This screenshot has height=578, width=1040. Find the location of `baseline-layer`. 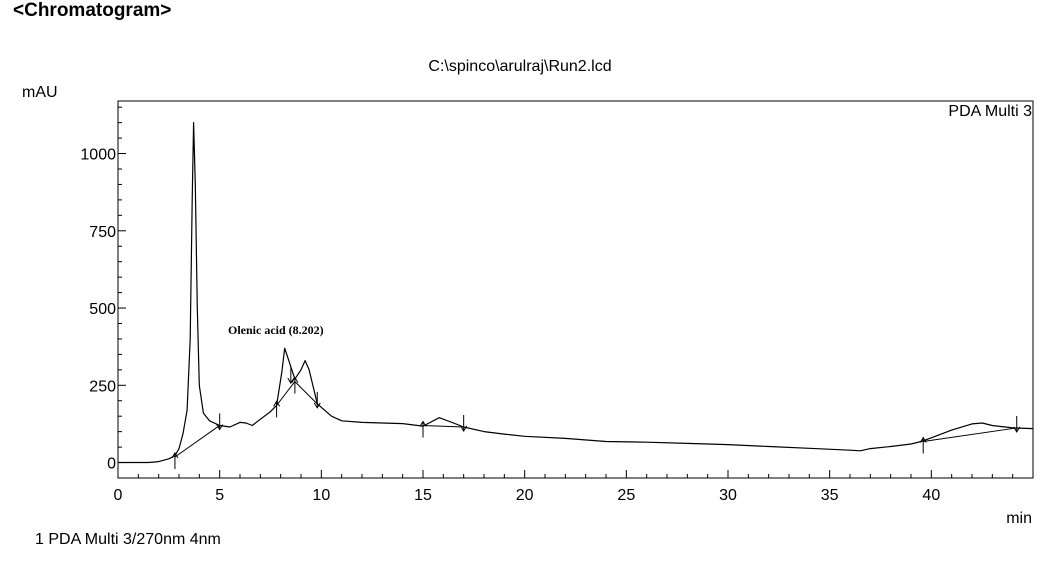

baseline-layer is located at coordinates (595, 419).